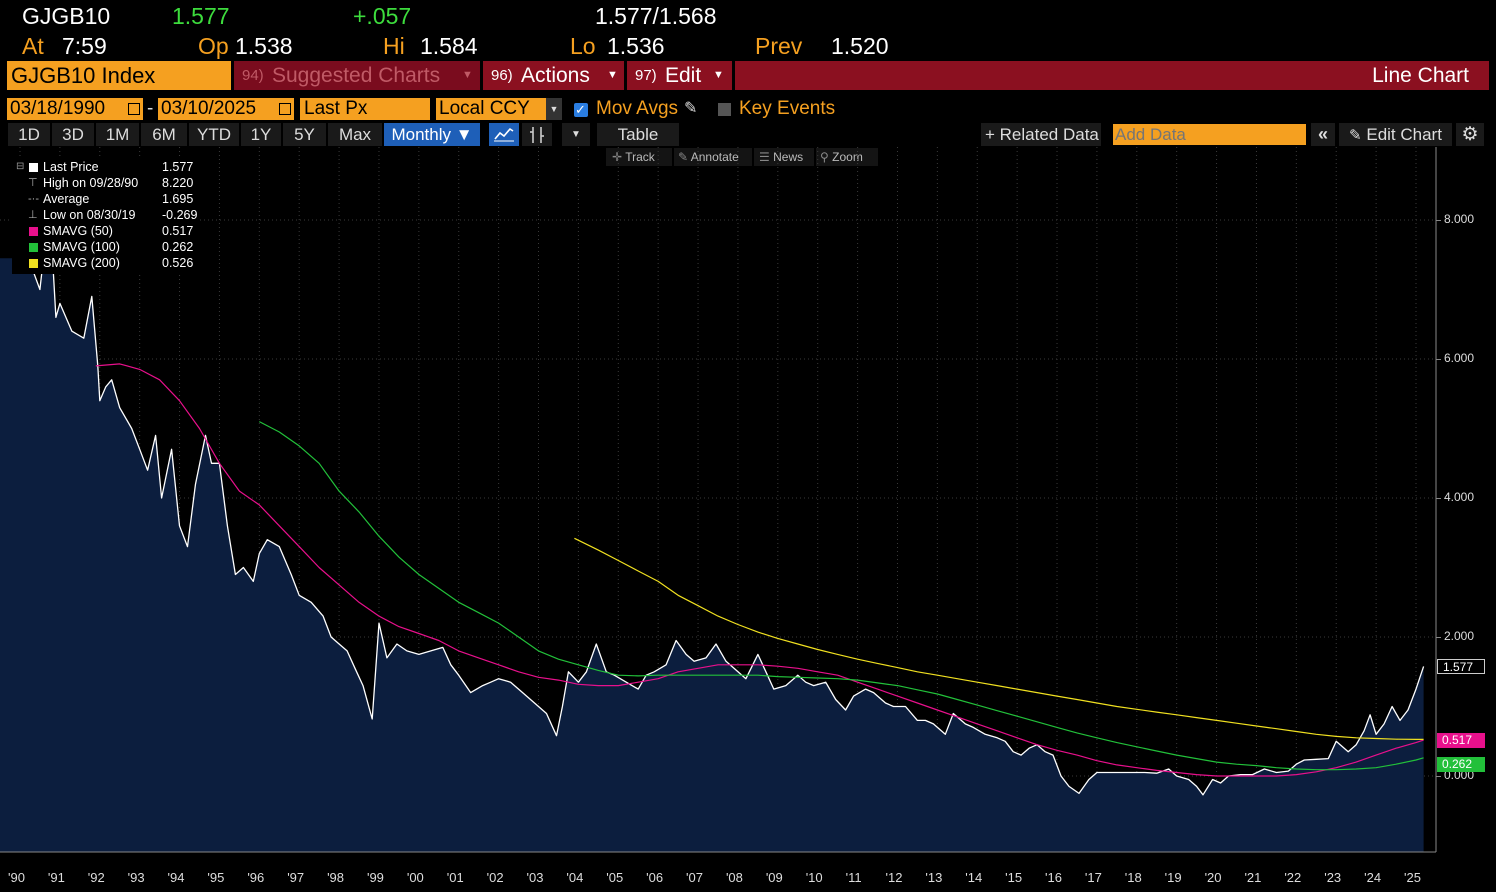 The height and width of the screenshot is (892, 1496). What do you see at coordinates (656, 16) in the screenshot?
I see `bid-ask: 1.577/1.568` at bounding box center [656, 16].